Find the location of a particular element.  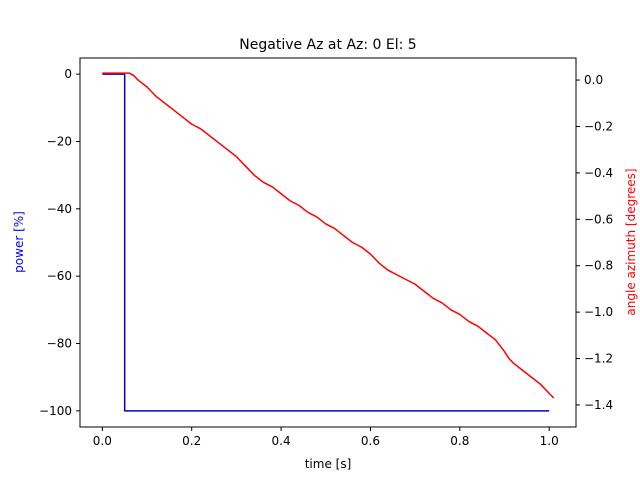

chart-title: Negative Az at Az: 0 El: 5 is located at coordinates (327, 45).